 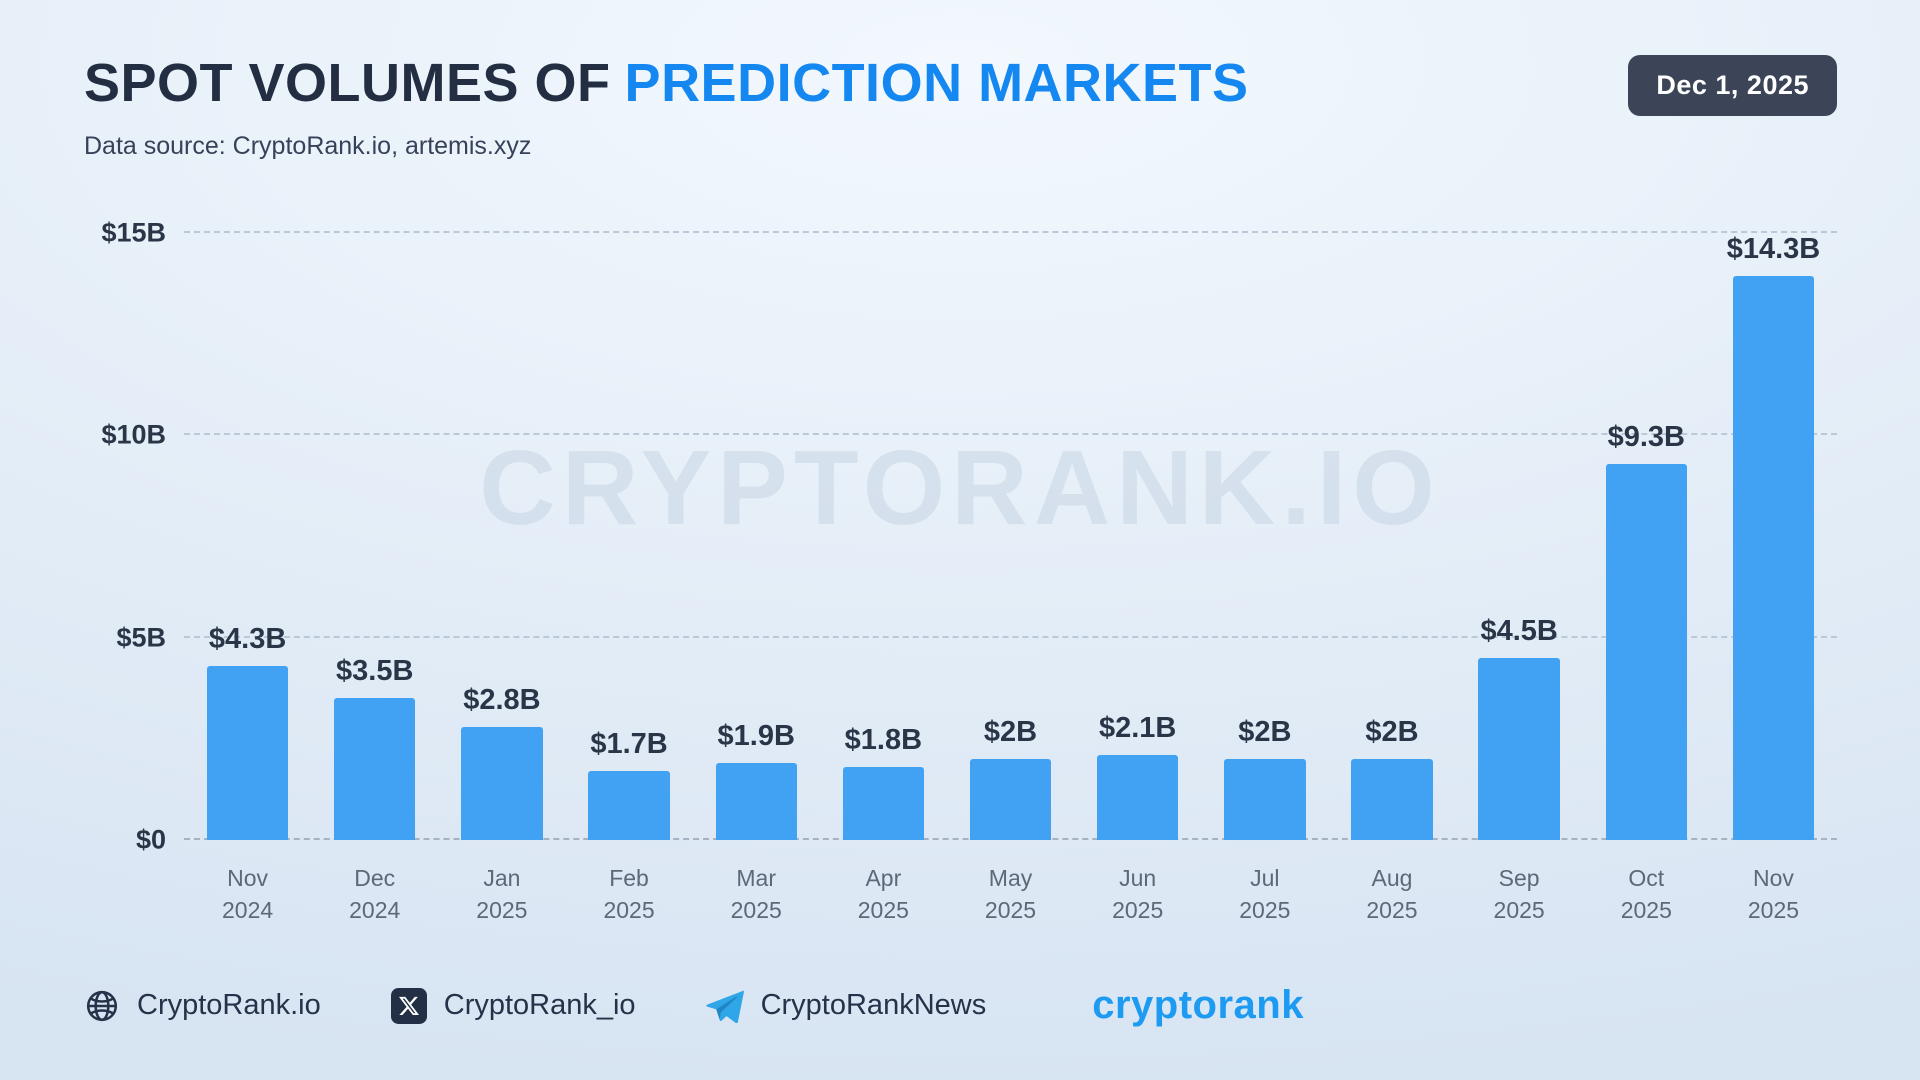 I want to click on x-axis-label: Aug 2025, so click(x=1392, y=894).